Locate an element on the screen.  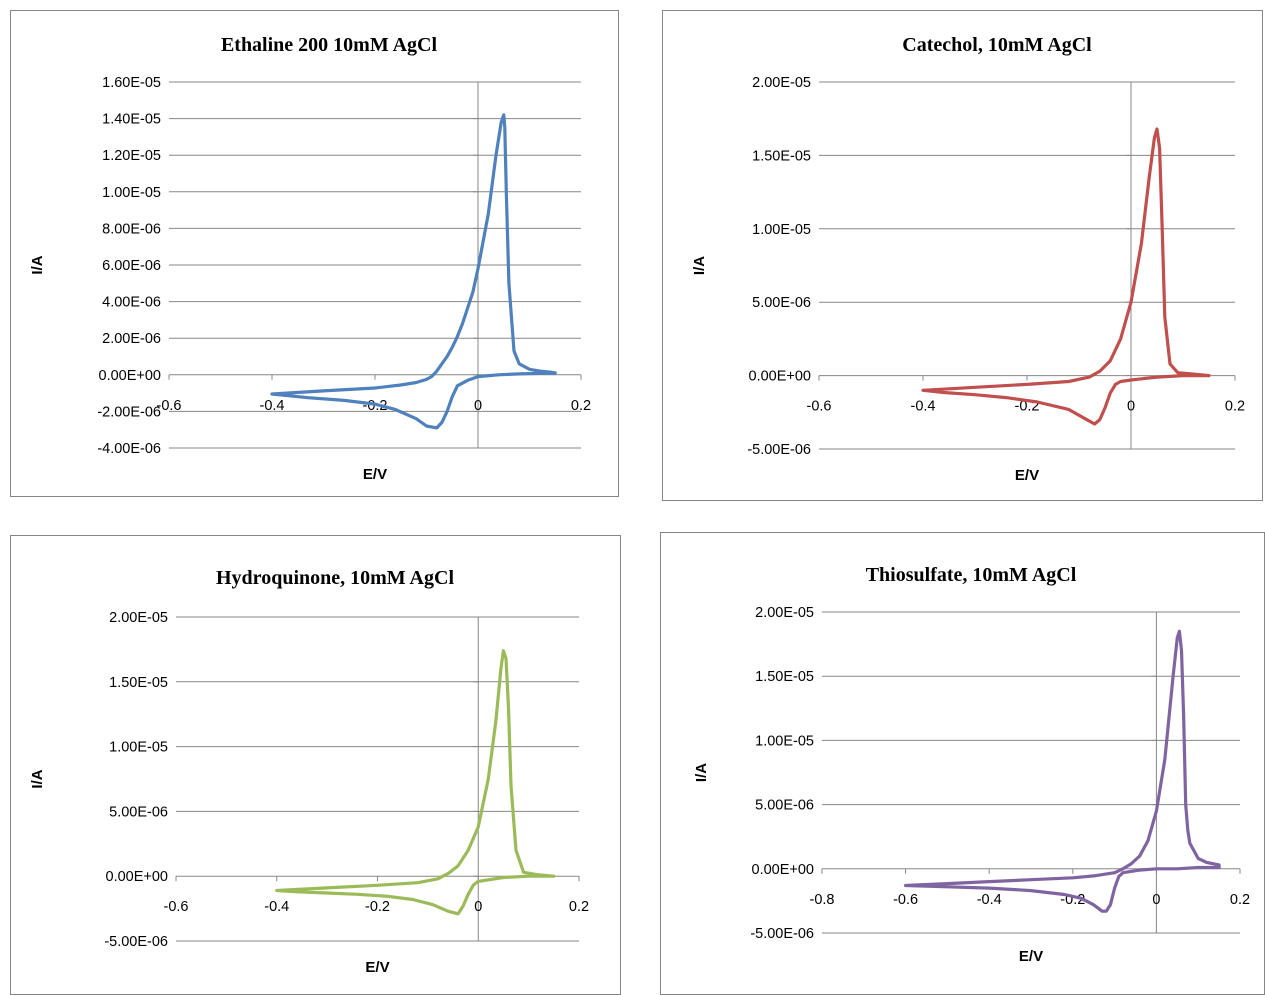
y-tick-label: 1.60E-05 is located at coordinates (131, 83).